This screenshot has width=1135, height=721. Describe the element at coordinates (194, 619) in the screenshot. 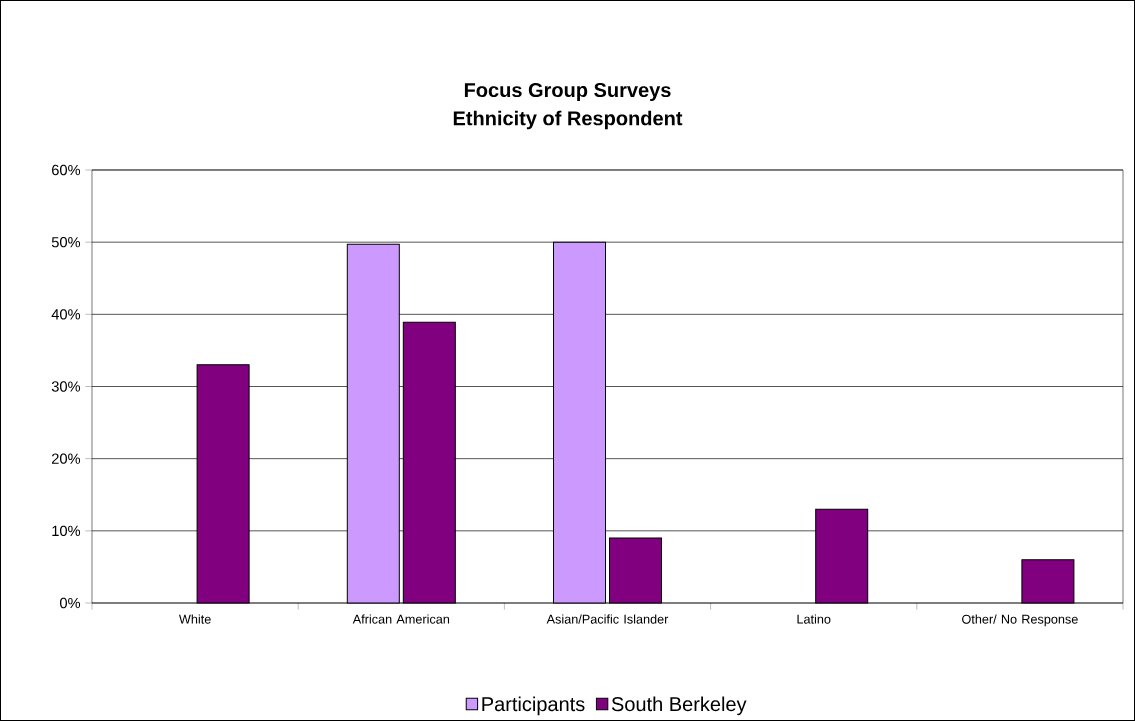

I see `x-tick-label: White` at that location.